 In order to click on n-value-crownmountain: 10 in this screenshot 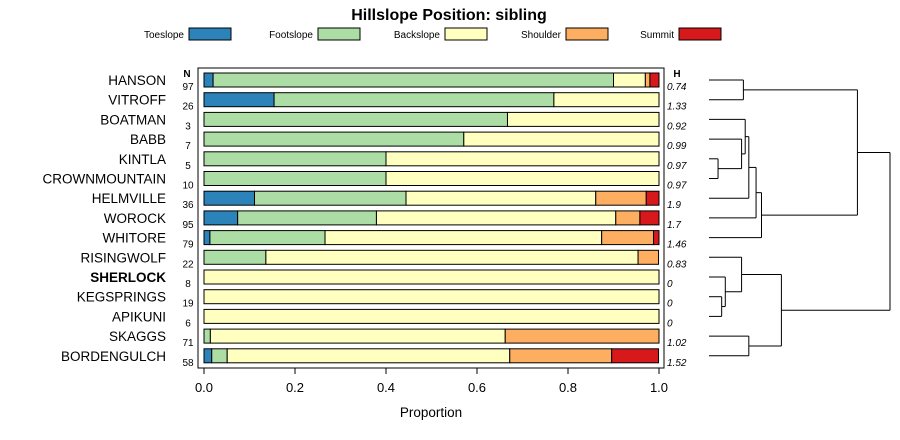, I will do `click(188, 186)`.